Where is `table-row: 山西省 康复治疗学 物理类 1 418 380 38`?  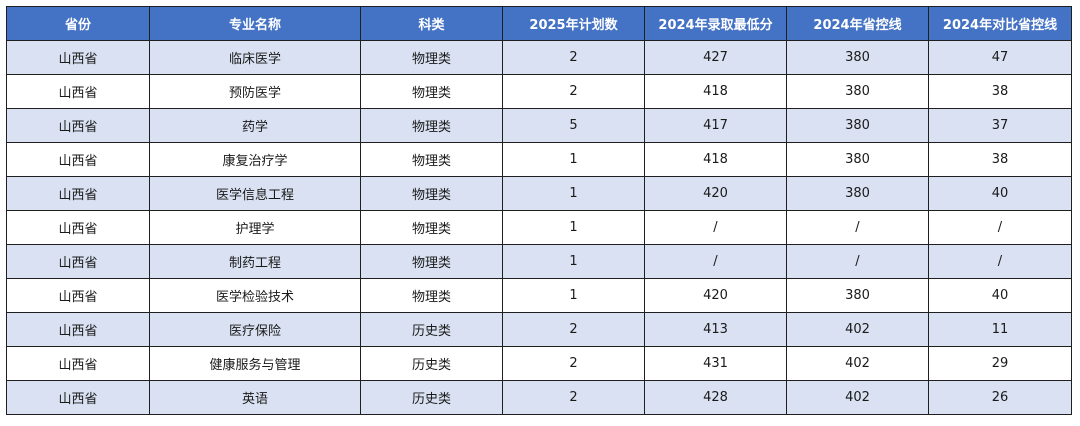
table-row: 山西省 康复治疗学 物理类 1 418 380 38 is located at coordinates (539, 159).